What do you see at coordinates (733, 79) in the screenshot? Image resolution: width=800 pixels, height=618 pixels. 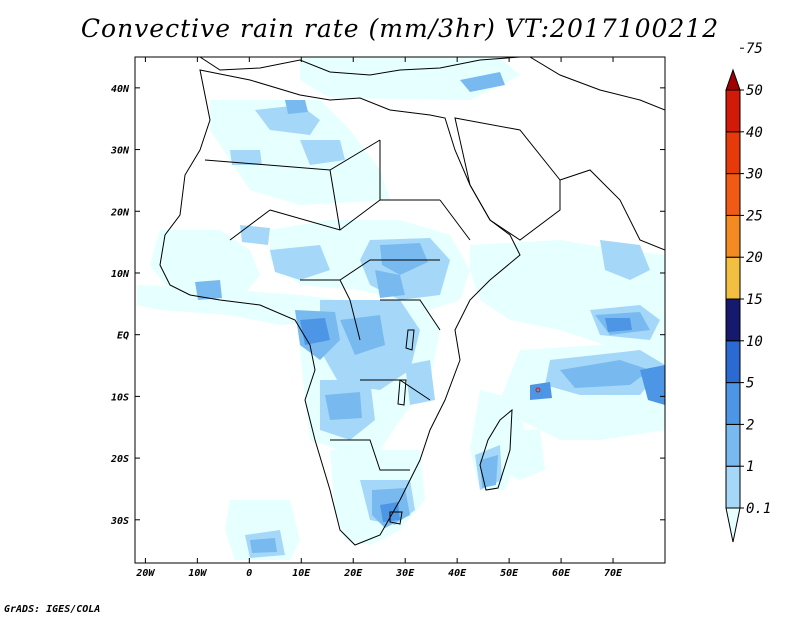 I see `colorbar-top-tip` at bounding box center [733, 79].